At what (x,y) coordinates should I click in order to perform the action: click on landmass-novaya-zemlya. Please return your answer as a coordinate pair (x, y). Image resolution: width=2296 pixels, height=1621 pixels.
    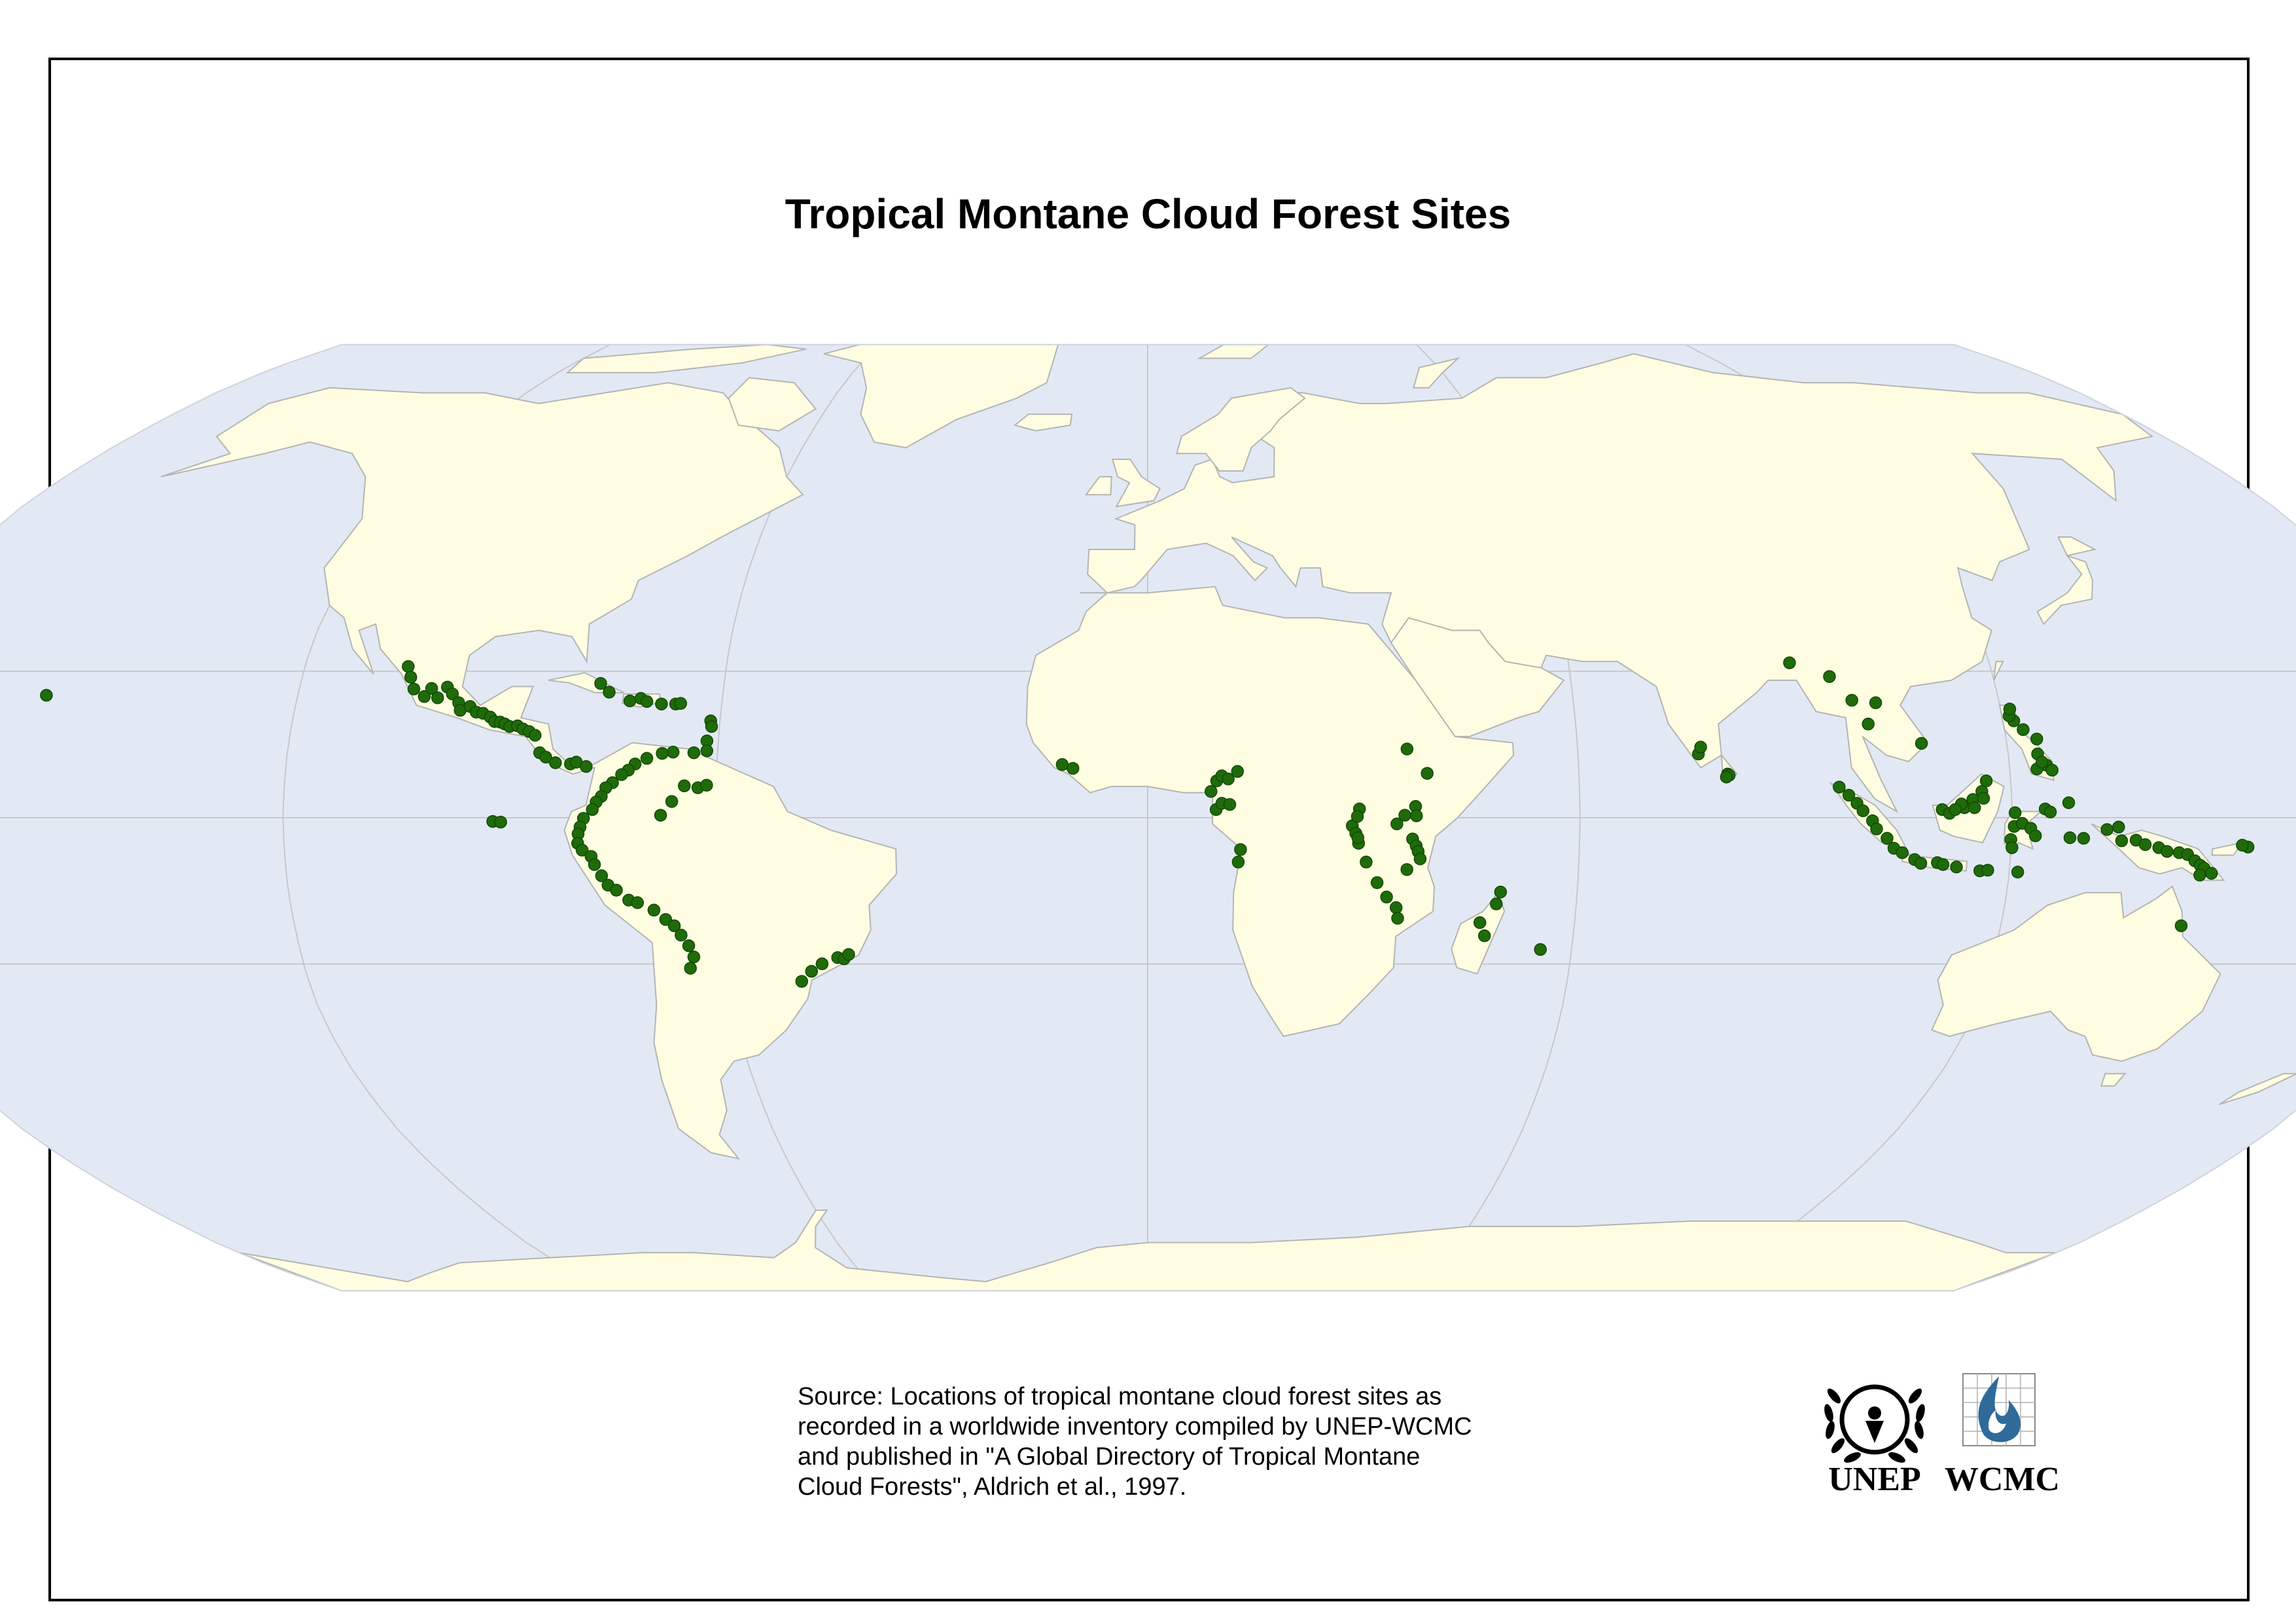
    Looking at the image, I should click on (1436, 373).